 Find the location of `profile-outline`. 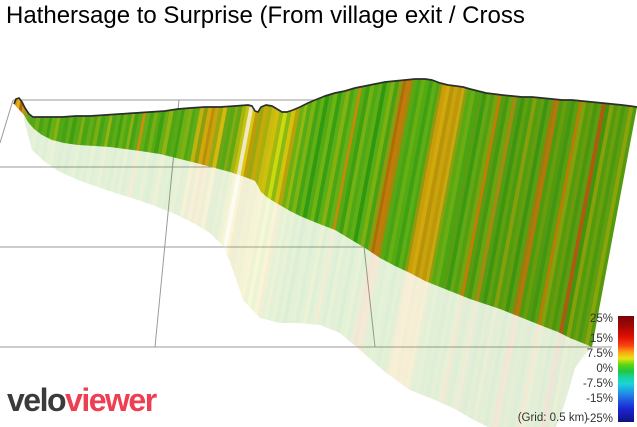

profile-outline is located at coordinates (325, 98).